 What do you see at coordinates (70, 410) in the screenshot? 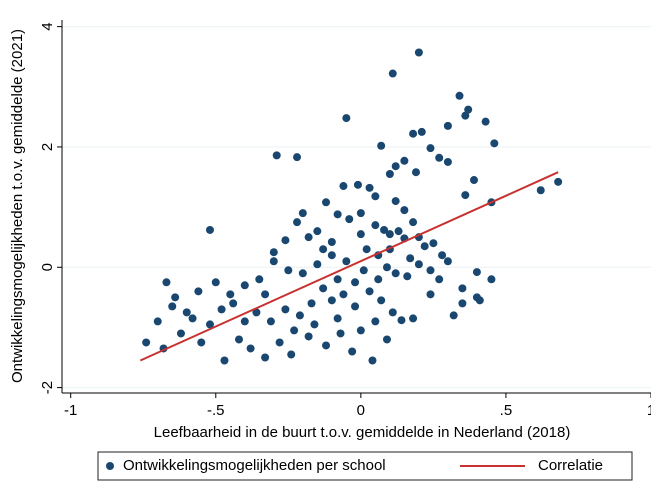
I see `x-tick-label: -1` at bounding box center [70, 410].